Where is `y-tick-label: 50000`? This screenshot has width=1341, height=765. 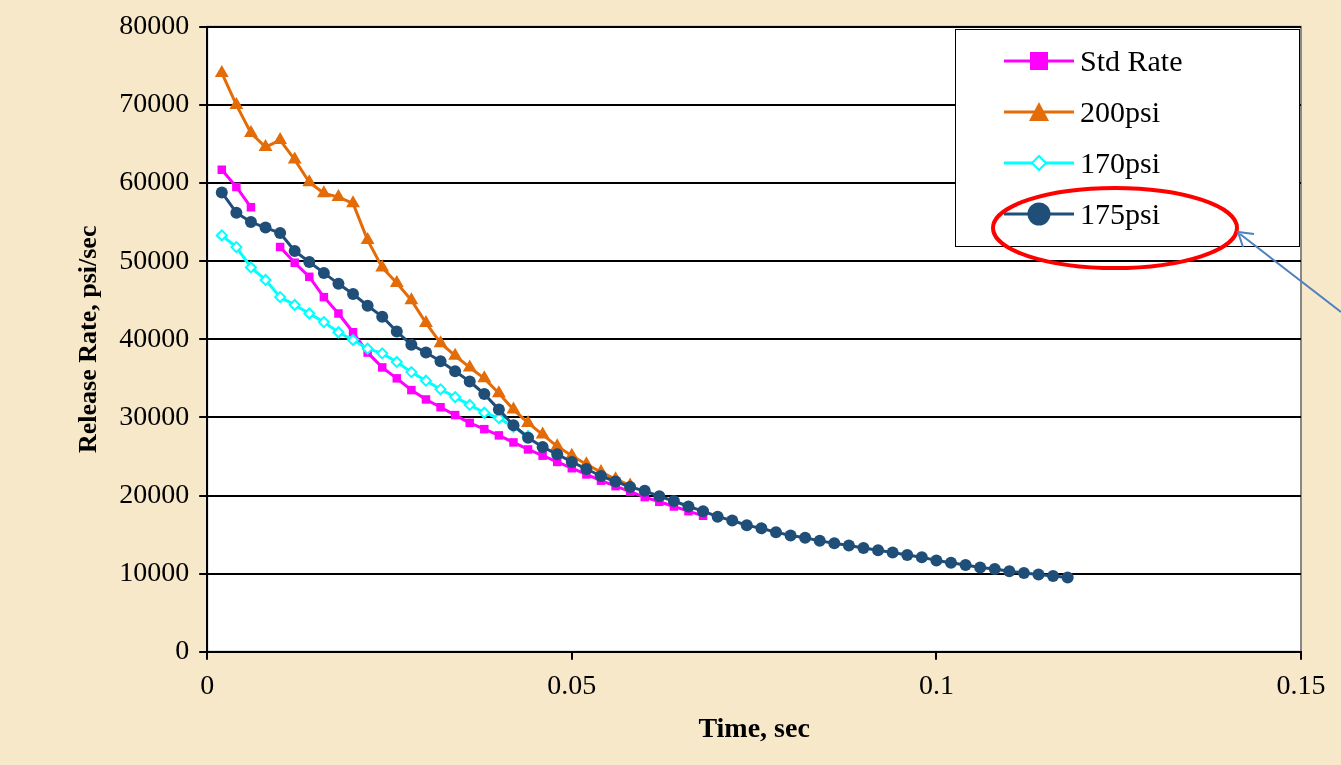
y-tick-label: 50000 is located at coordinates (154, 259).